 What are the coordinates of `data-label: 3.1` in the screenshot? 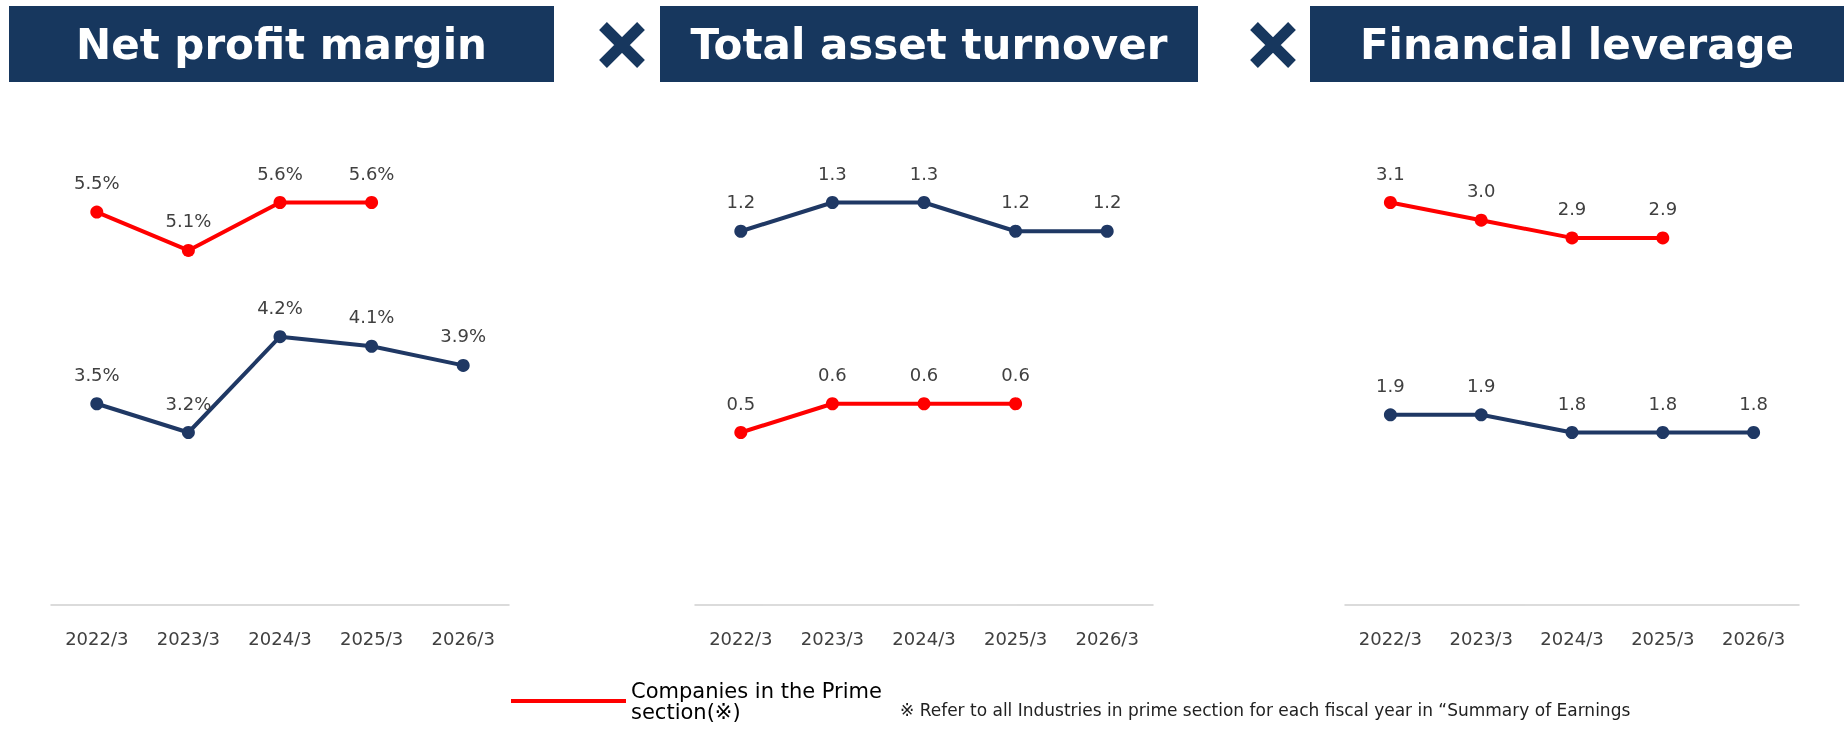 It's located at (1390, 173).